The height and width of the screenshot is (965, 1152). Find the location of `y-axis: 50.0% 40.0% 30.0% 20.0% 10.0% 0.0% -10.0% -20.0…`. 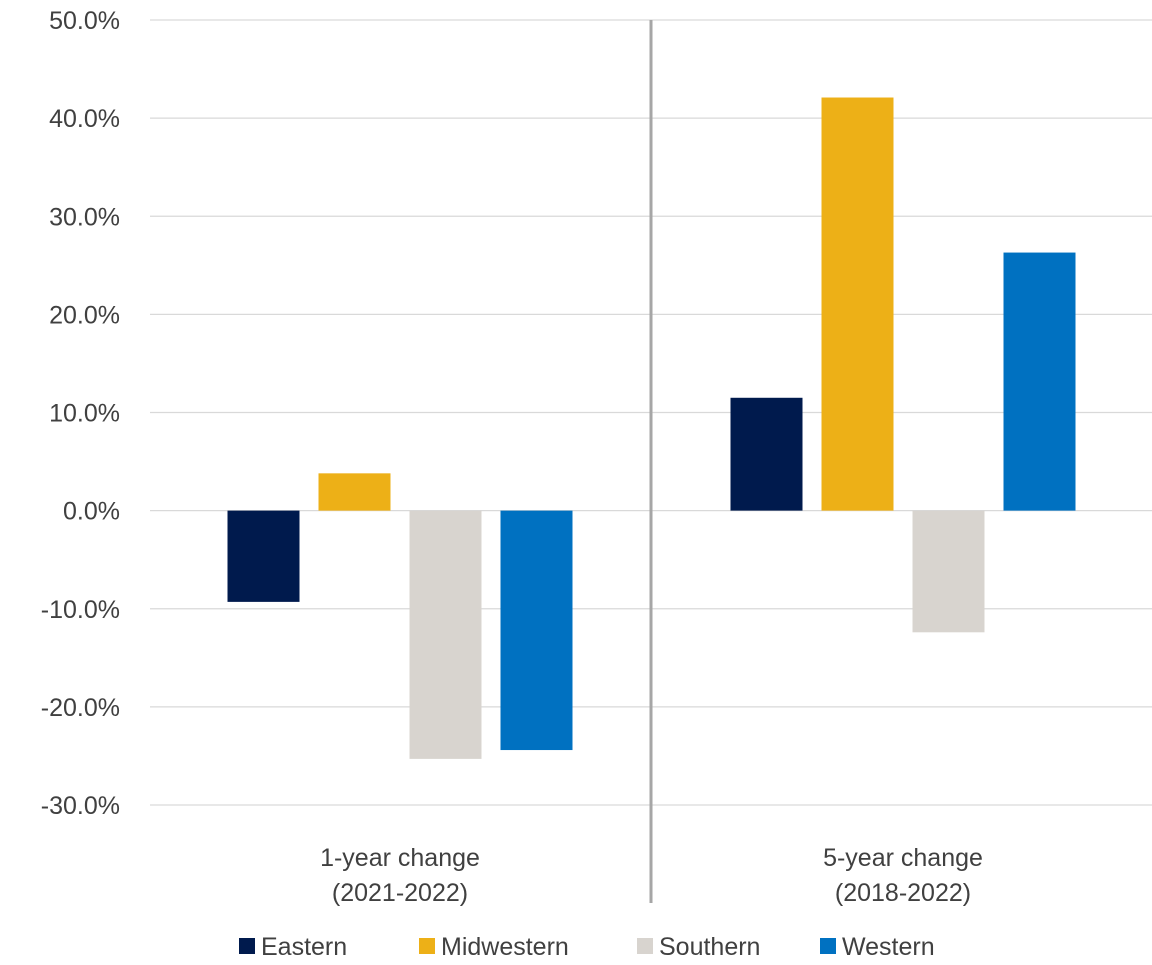

y-axis: 50.0% 40.0% 30.0% 20.0% 10.0% 0.0% -10.0% -20.0… is located at coordinates (80, 413).